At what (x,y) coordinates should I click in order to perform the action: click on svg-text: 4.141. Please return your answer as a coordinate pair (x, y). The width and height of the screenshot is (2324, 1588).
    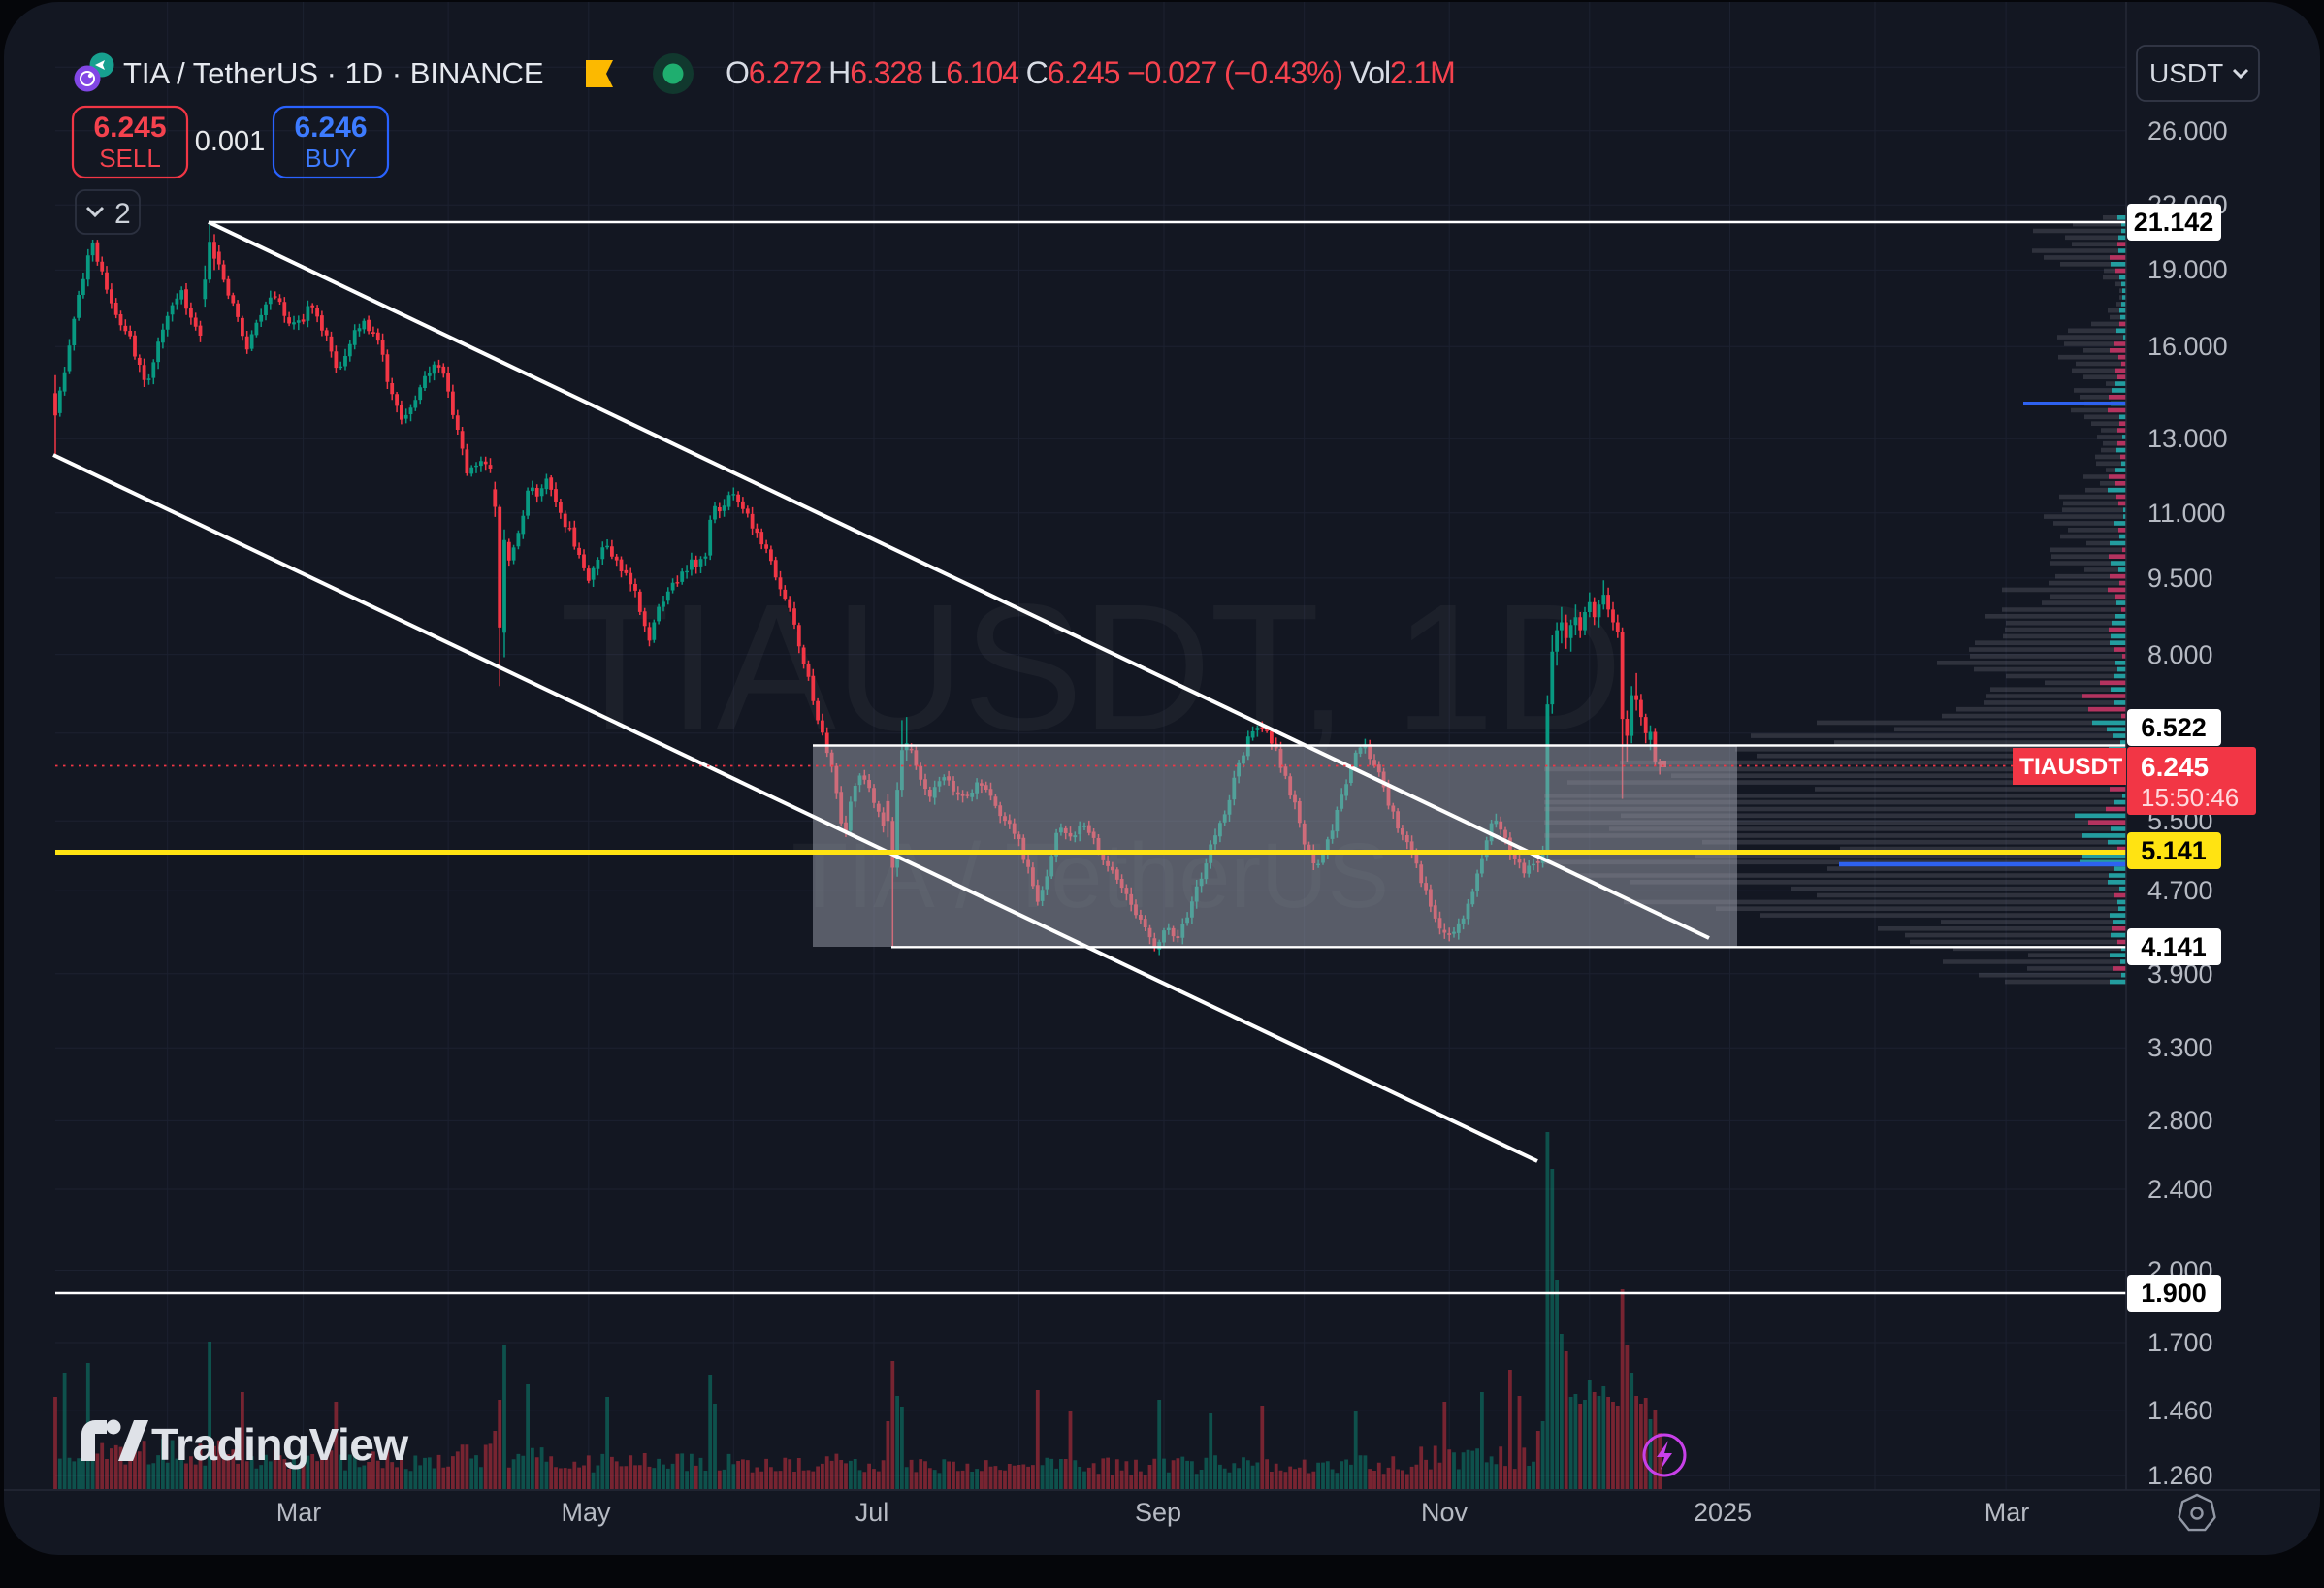
    Looking at the image, I should click on (2174, 946).